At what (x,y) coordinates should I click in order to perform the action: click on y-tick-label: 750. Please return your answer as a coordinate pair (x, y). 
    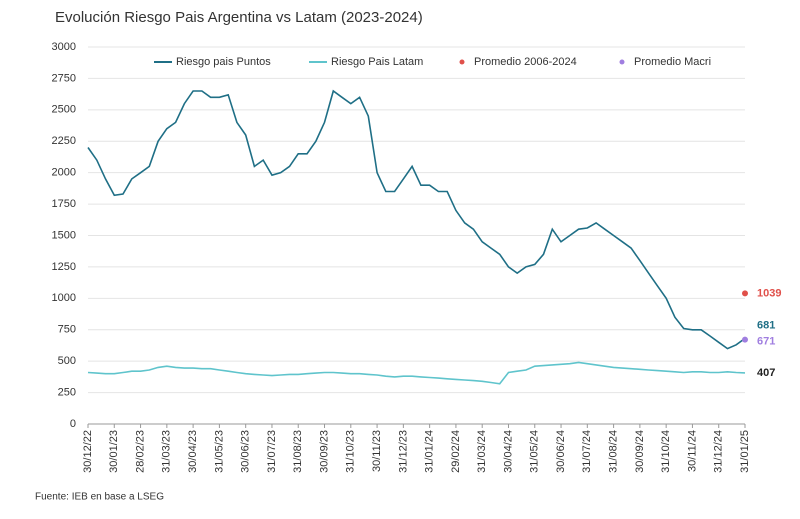
    Looking at the image, I should click on (67, 330).